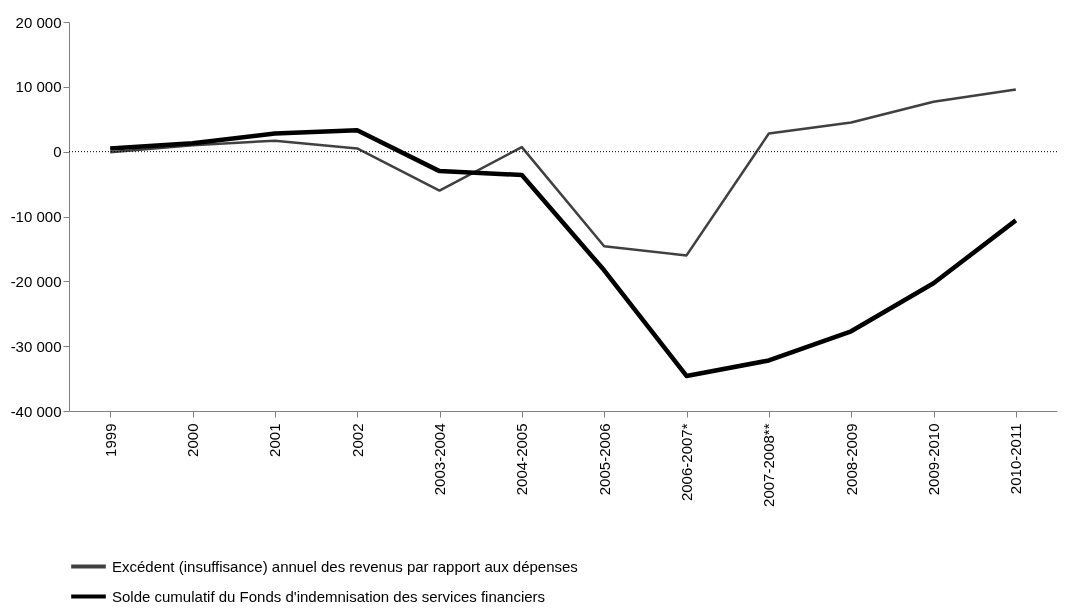 This screenshot has width=1078, height=610. I want to click on x-tick-label: 2008-2009, so click(851, 459).